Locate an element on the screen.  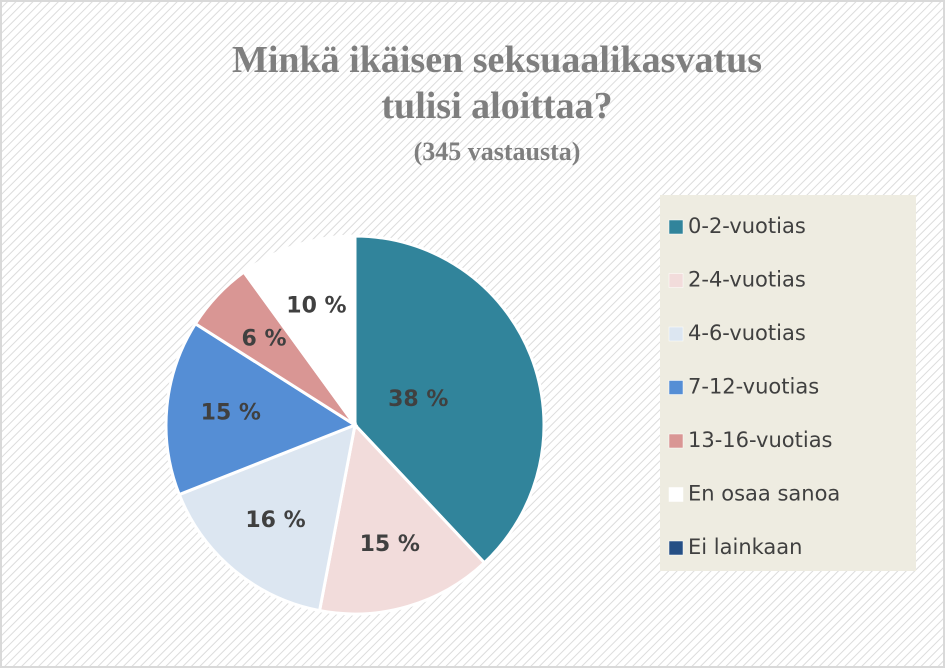
data-label: 38 % is located at coordinates (418, 399).